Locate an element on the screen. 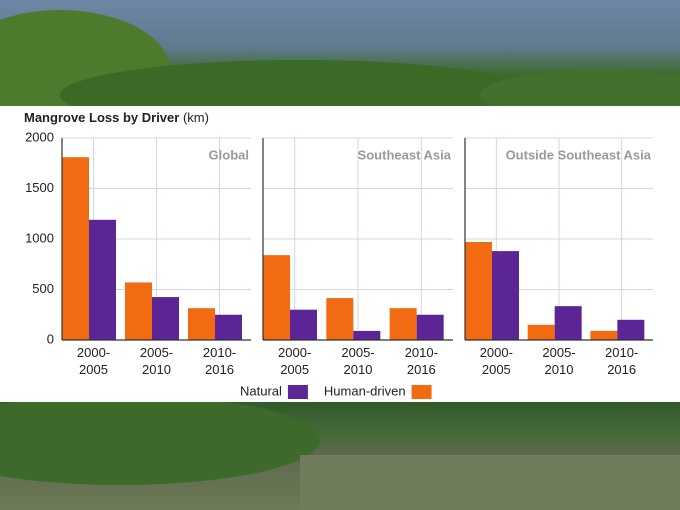 This screenshot has width=680, height=510. panel-title: Southeast Asia is located at coordinates (405, 154).